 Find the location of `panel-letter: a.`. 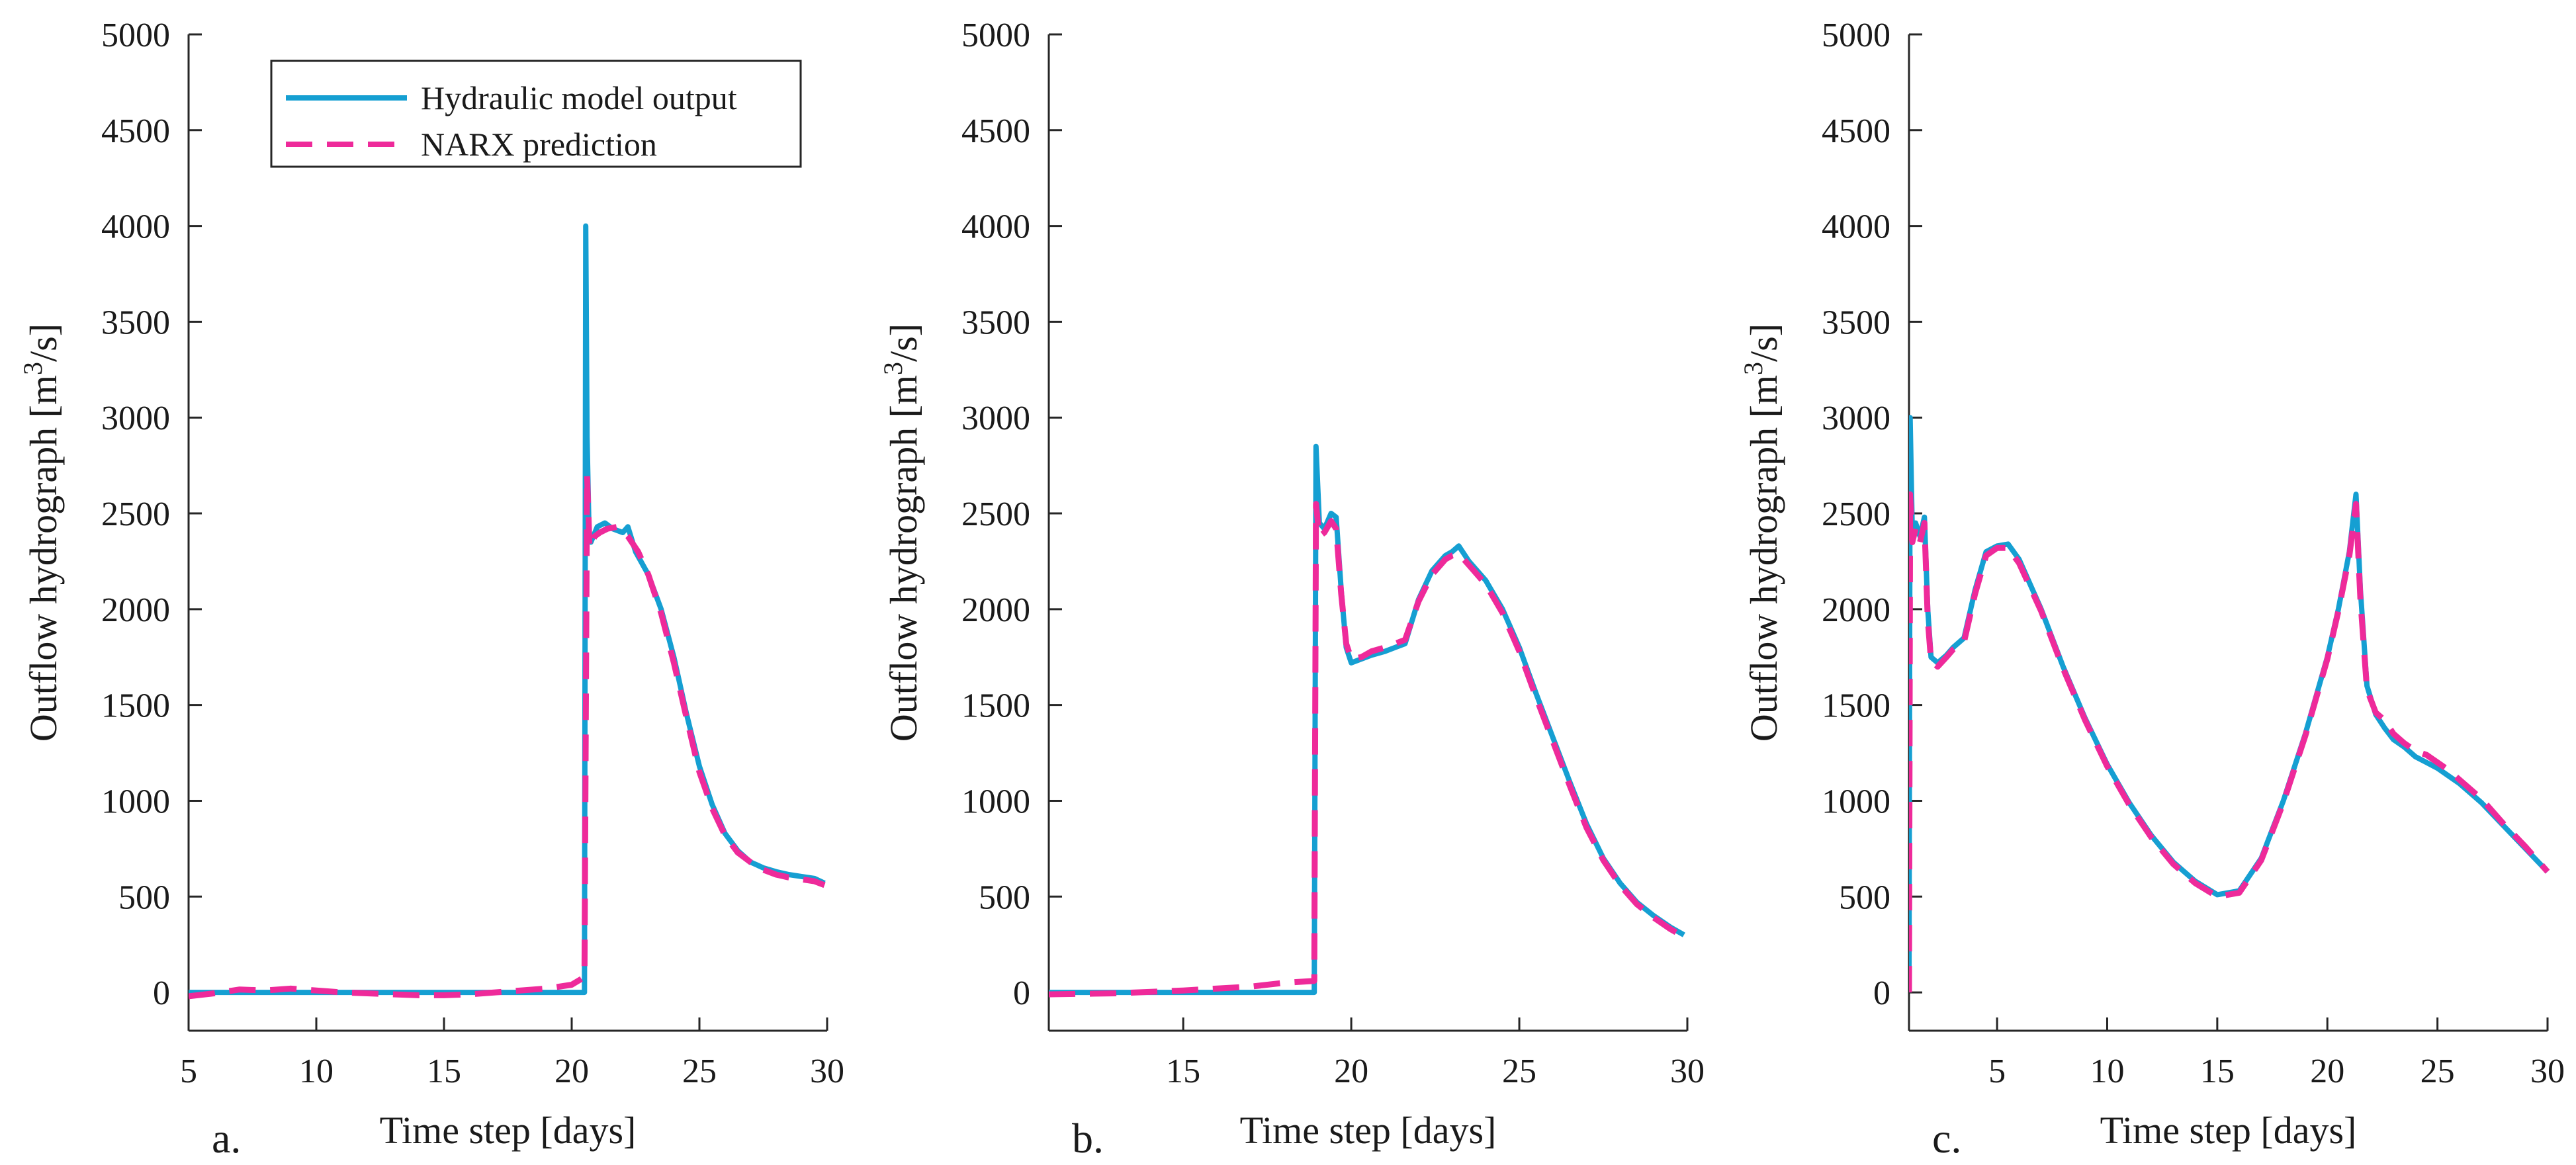

panel-letter: a. is located at coordinates (226, 1138).